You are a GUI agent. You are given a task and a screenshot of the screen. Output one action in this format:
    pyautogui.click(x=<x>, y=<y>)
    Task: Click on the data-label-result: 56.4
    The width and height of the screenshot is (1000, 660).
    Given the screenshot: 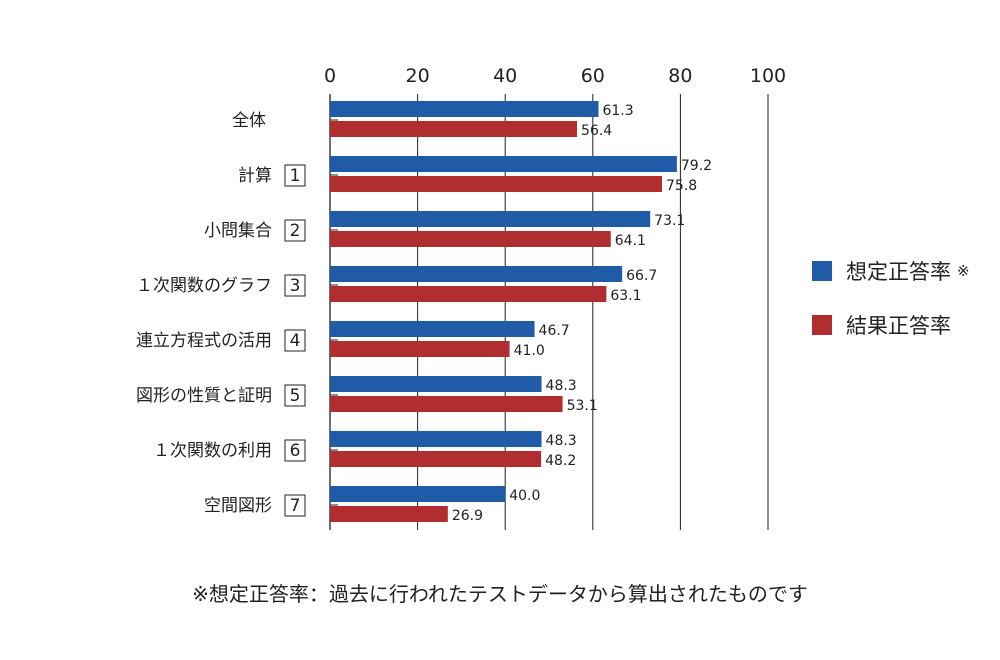 What is the action you would take?
    pyautogui.click(x=596, y=131)
    